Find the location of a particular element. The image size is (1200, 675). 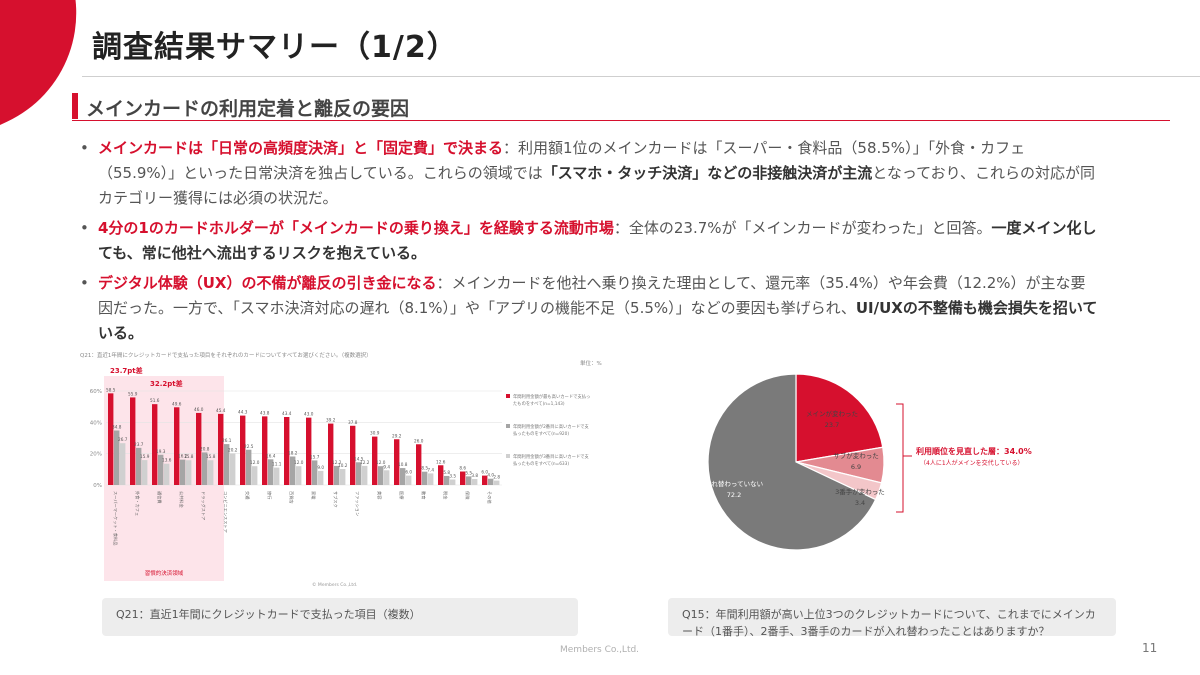

bar-value-label: 7.4 is located at coordinates (430, 469).